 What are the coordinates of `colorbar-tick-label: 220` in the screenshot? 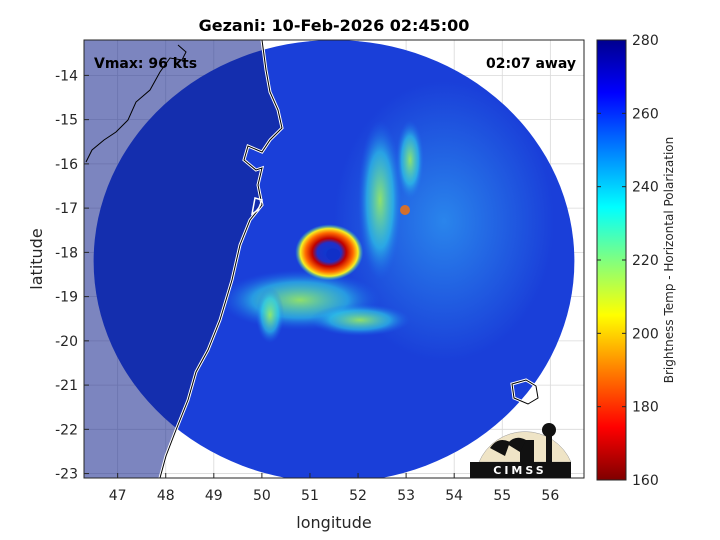 It's located at (645, 261).